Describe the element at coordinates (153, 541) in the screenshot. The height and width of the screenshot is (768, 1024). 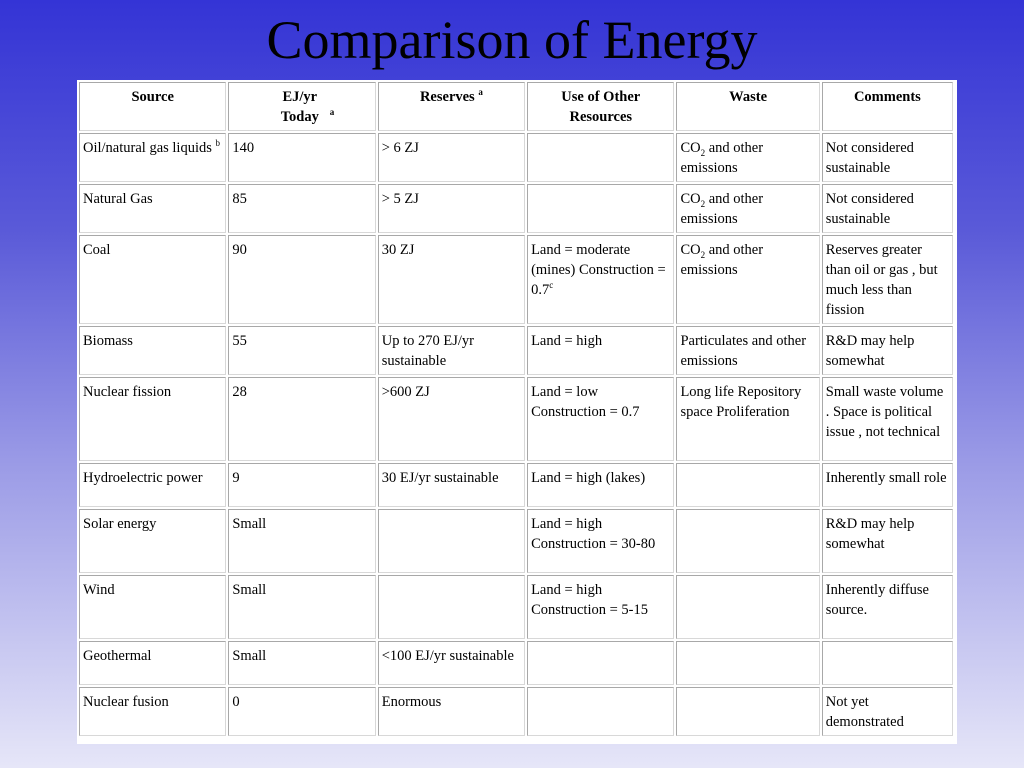
I see `cell-source: Solar energy` at that location.